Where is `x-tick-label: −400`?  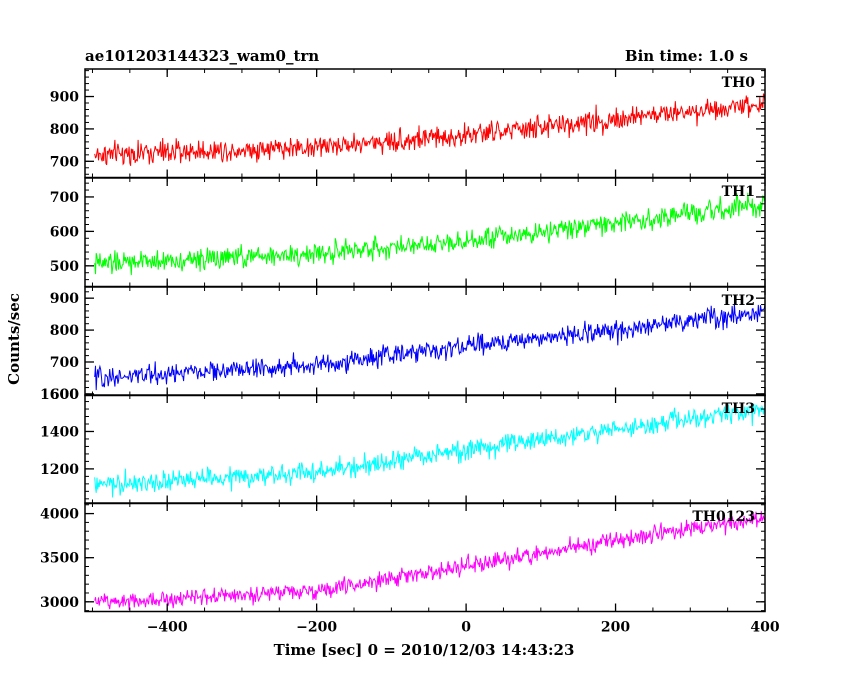
x-tick-label: −400 is located at coordinates (167, 628).